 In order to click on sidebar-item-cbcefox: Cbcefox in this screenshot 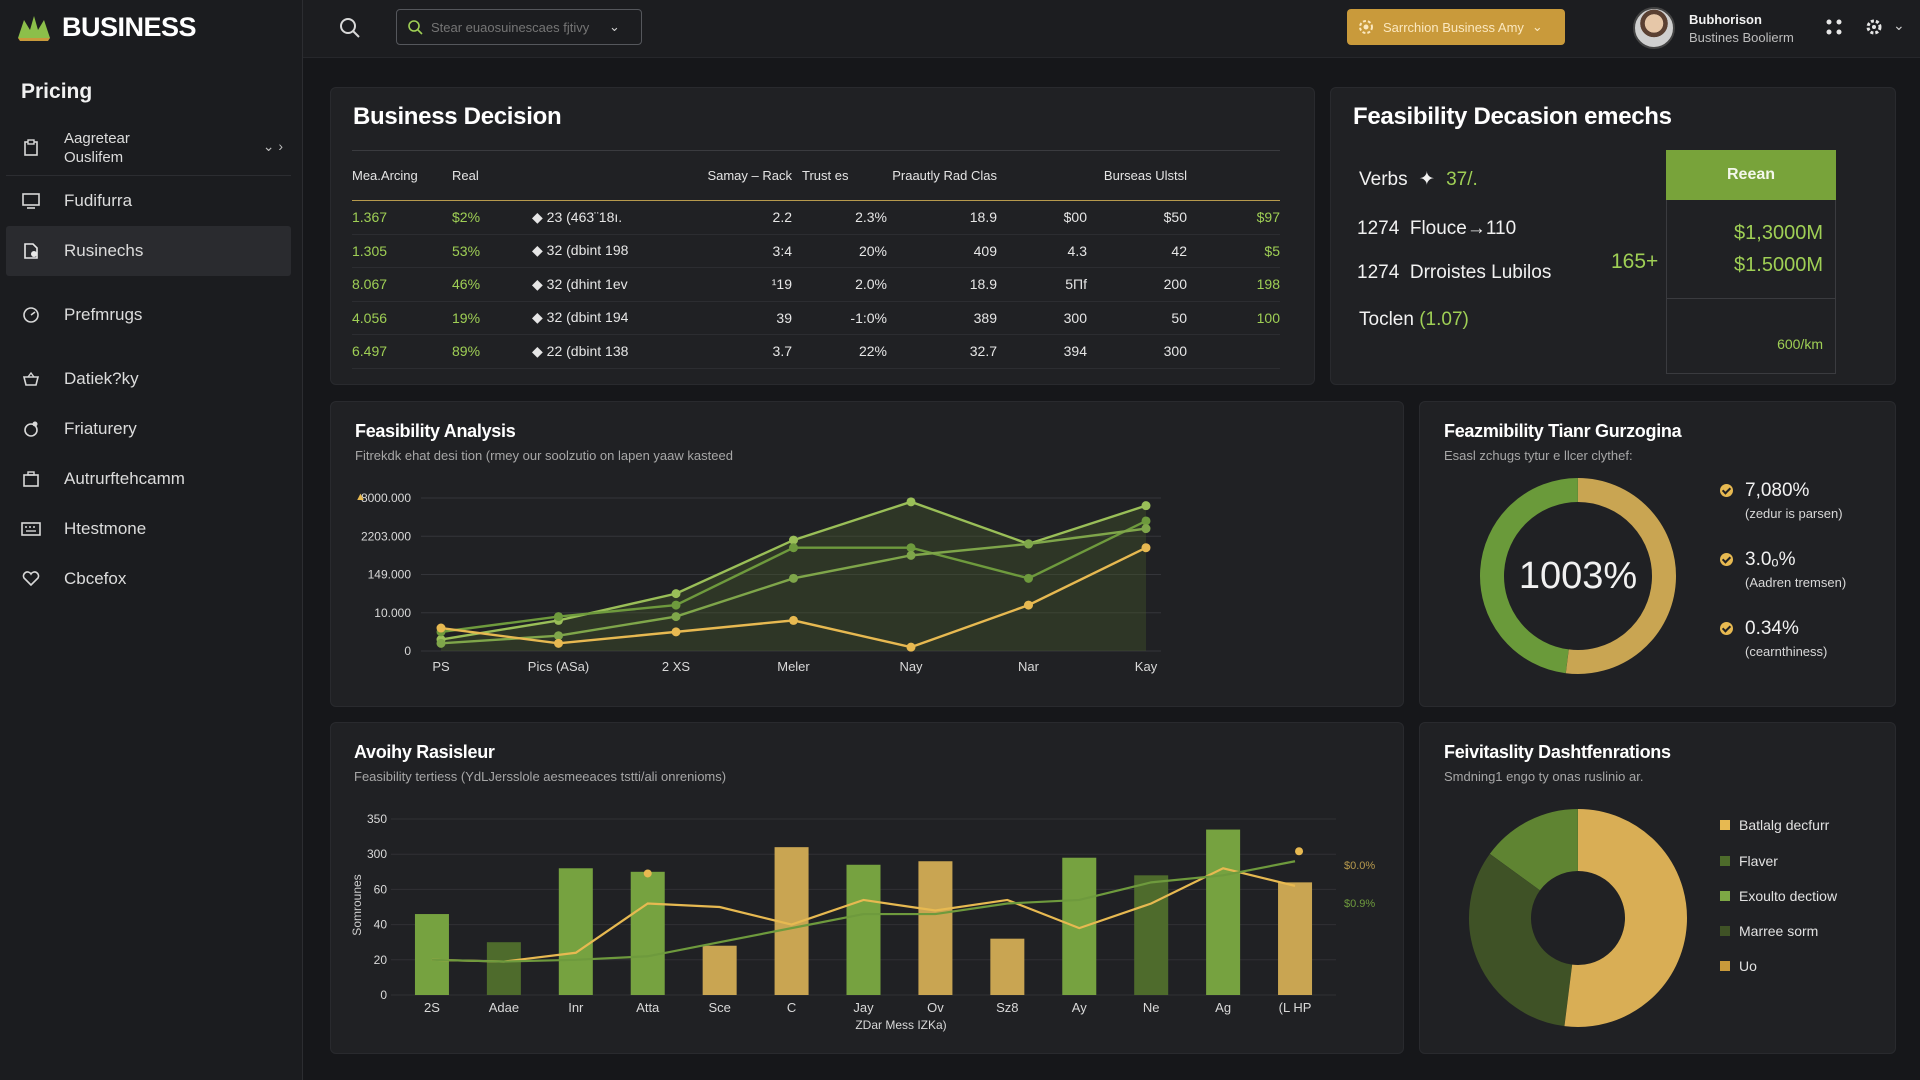, I will do `click(148, 579)`.